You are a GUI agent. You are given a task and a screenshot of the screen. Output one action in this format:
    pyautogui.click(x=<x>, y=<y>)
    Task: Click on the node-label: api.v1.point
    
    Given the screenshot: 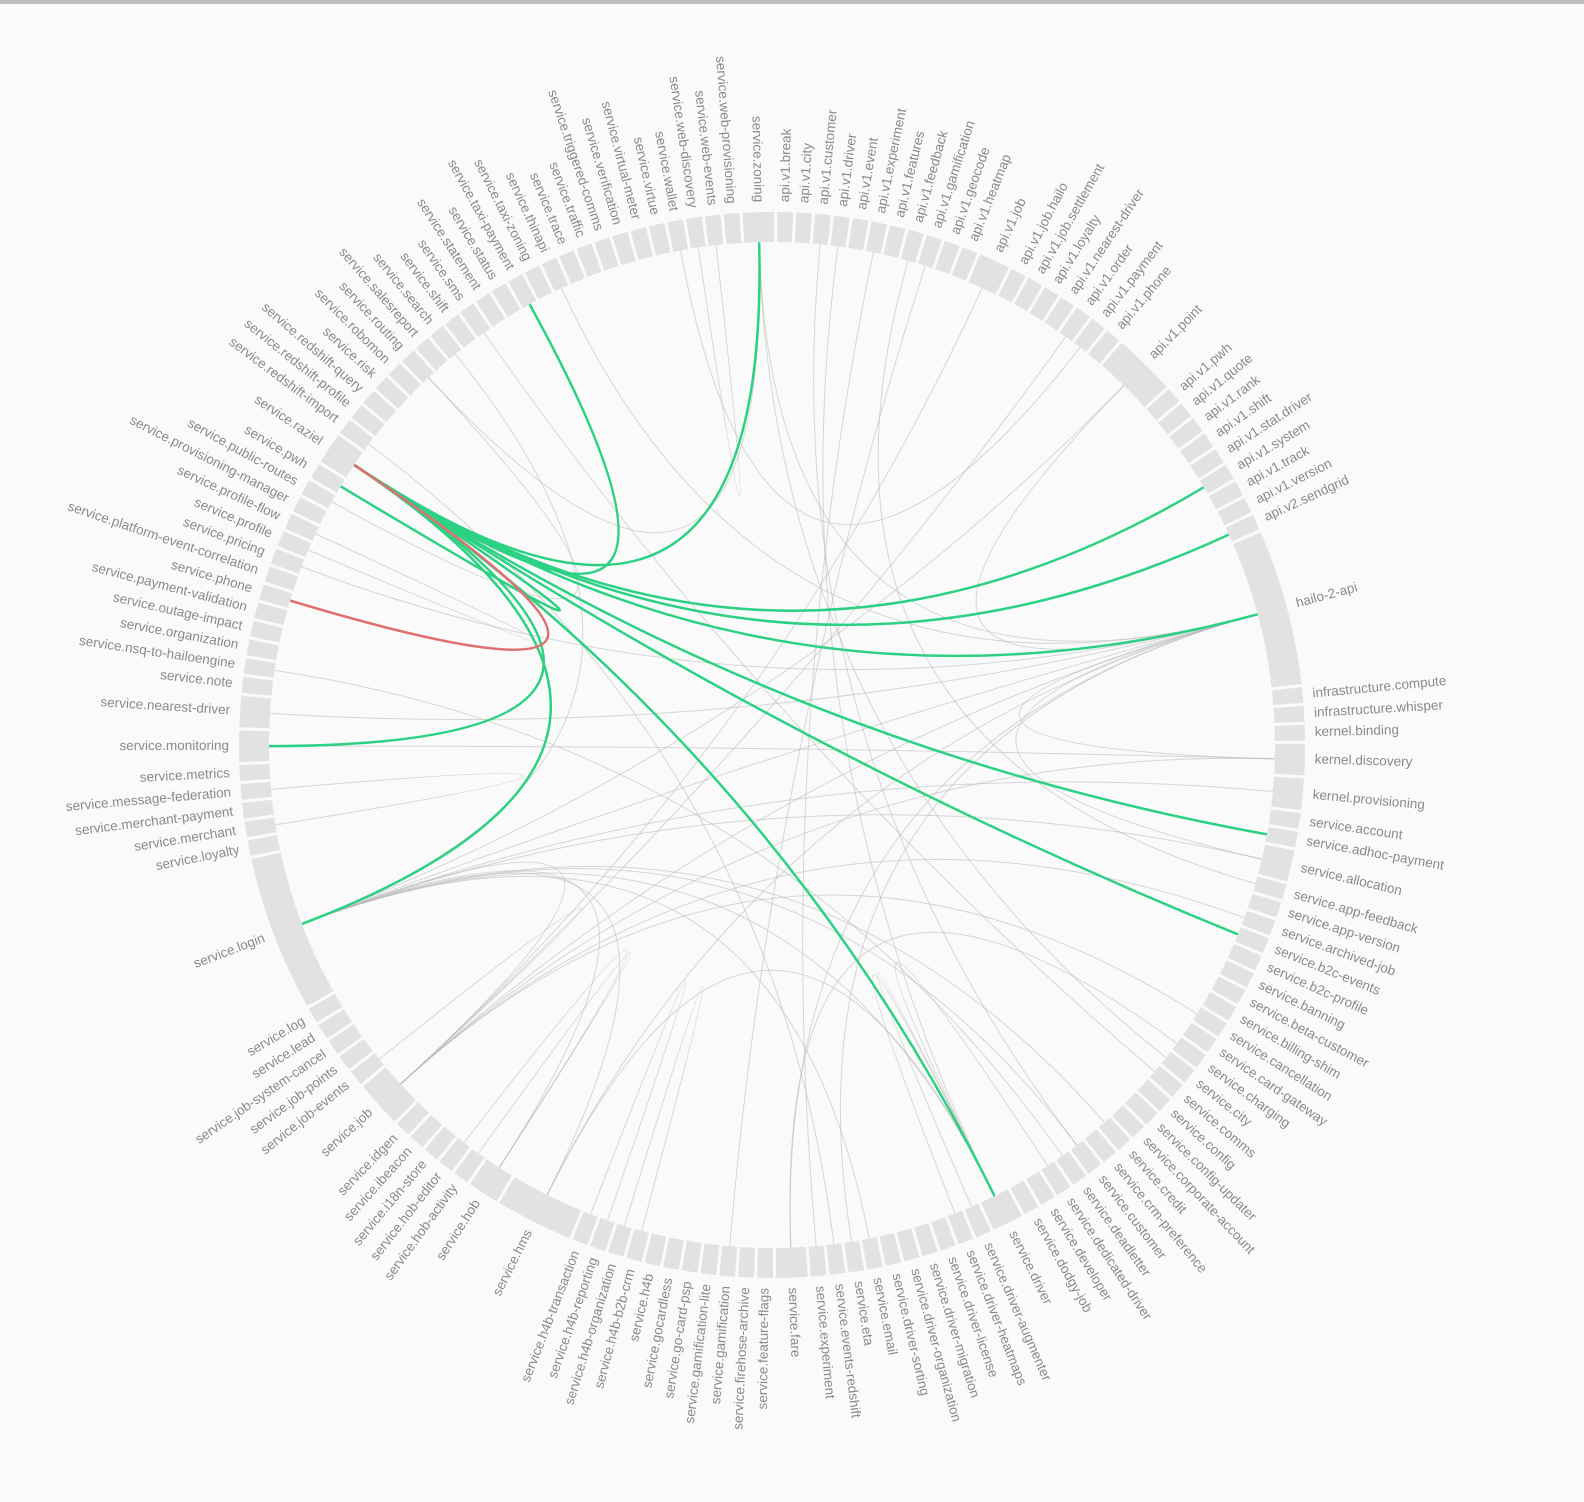 What is the action you would take?
    pyautogui.click(x=1175, y=332)
    